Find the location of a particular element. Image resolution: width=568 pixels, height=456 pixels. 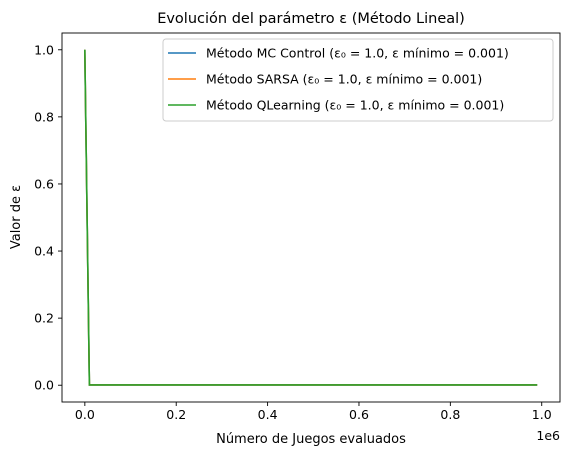

y-axis-label: Valor de ε is located at coordinates (16, 217).